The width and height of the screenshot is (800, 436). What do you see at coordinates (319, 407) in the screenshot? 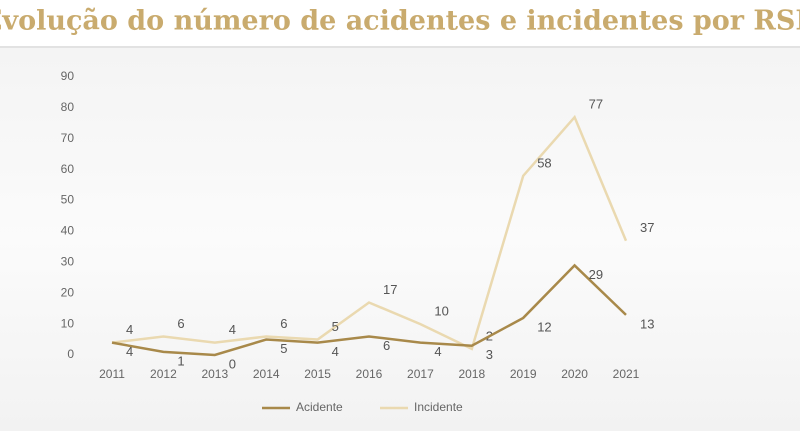
I see `legend-label: Acidente` at bounding box center [319, 407].